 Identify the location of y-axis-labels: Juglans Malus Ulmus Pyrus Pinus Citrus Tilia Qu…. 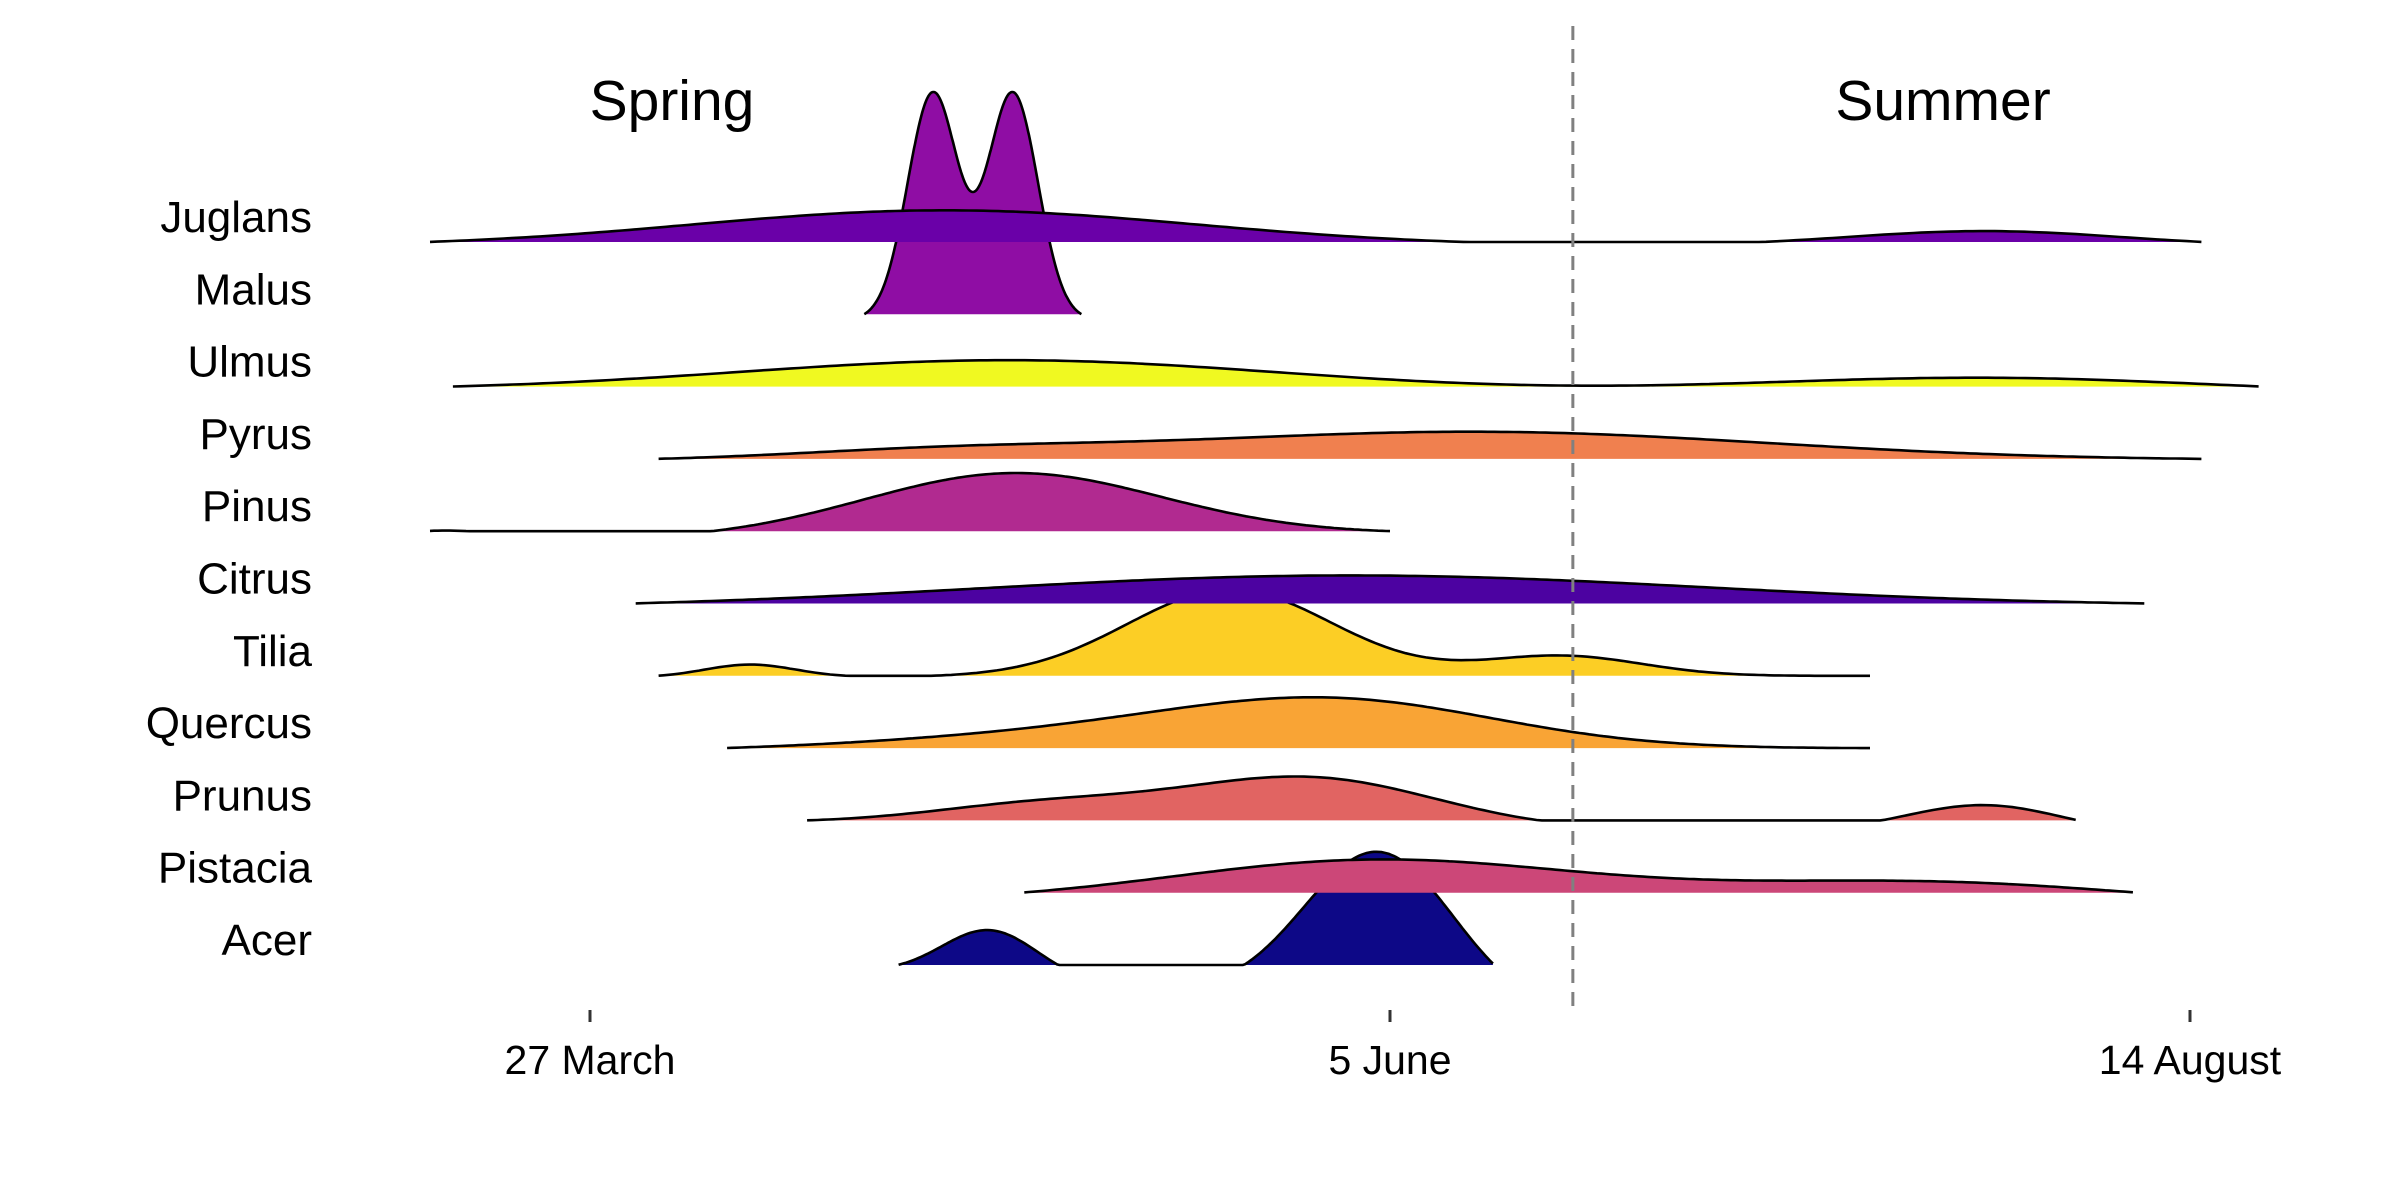
(229, 579).